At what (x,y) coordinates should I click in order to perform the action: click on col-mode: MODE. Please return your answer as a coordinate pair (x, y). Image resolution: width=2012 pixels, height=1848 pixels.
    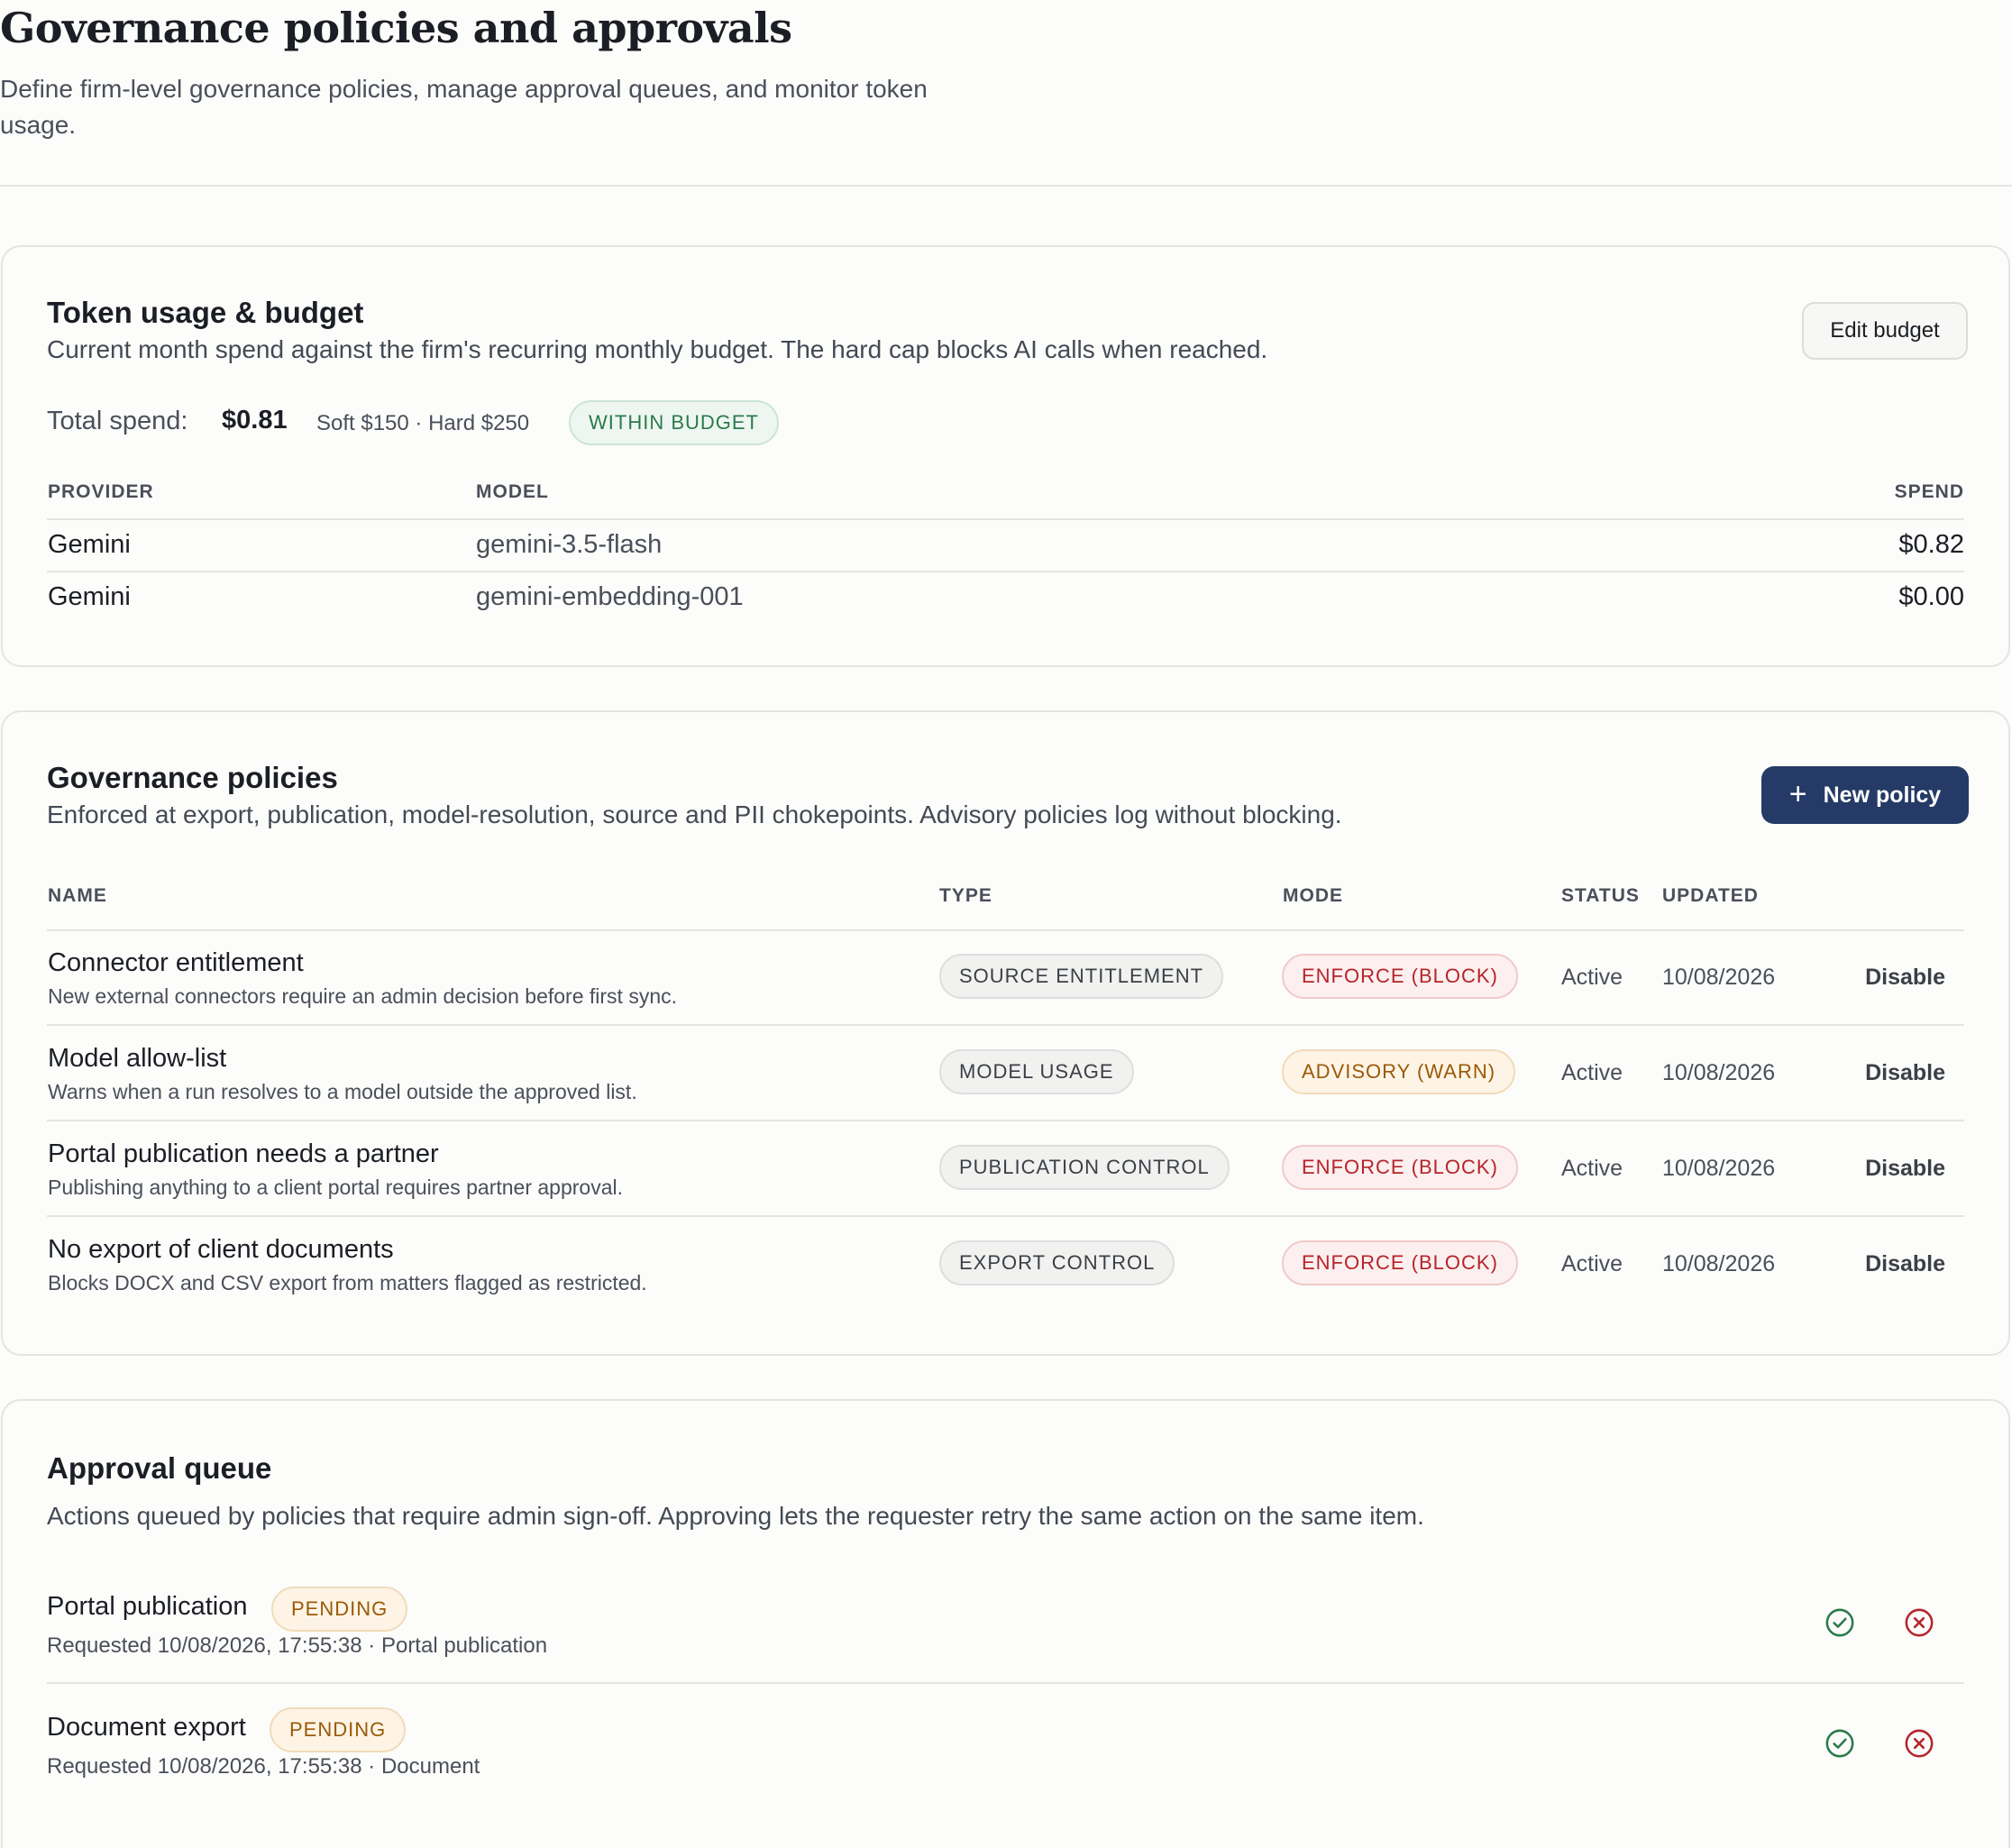
    Looking at the image, I should click on (1313, 895).